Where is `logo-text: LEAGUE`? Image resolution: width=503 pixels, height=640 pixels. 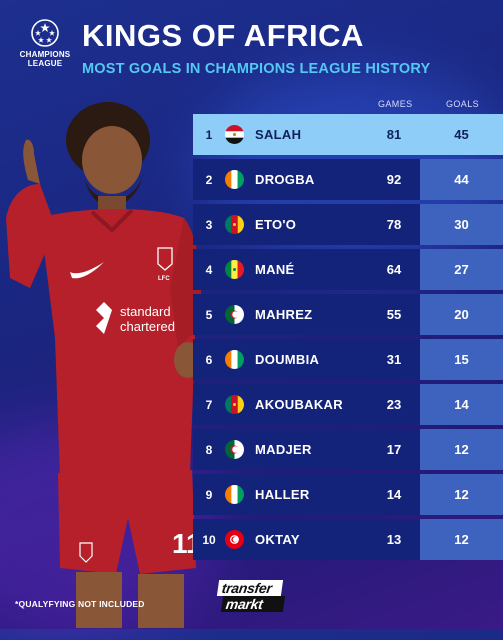
logo-text: LEAGUE is located at coordinates (45, 63).